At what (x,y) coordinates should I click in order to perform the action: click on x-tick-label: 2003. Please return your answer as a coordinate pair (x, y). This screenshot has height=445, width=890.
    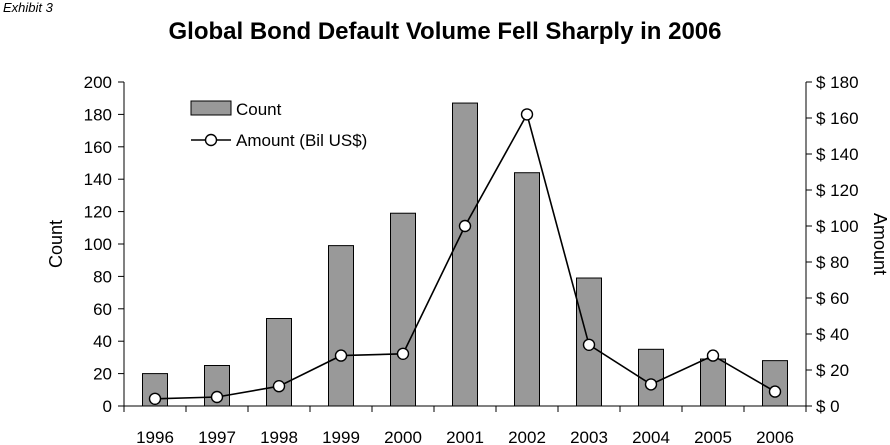
    Looking at the image, I should click on (589, 436).